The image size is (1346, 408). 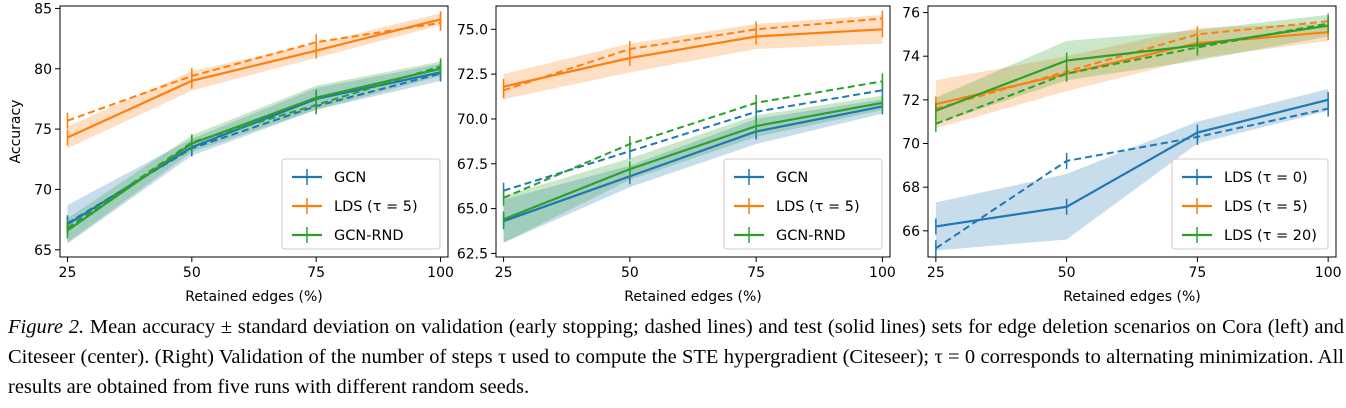 What do you see at coordinates (43, 9) in the screenshot?
I see `y-tick-label: 85` at bounding box center [43, 9].